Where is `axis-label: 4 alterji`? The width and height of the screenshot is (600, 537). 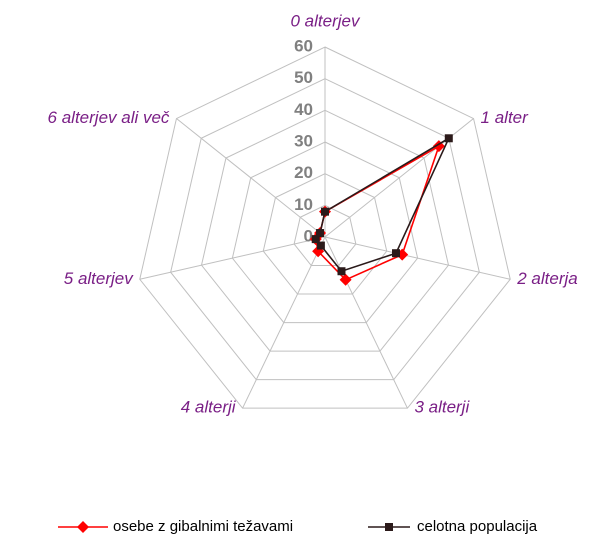
axis-label: 4 alterji is located at coordinates (209, 407).